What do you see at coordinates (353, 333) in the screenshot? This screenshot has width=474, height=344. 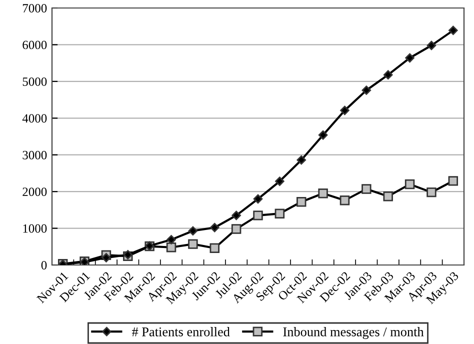 I see `legend-label: Inbound messages / month` at bounding box center [353, 333].